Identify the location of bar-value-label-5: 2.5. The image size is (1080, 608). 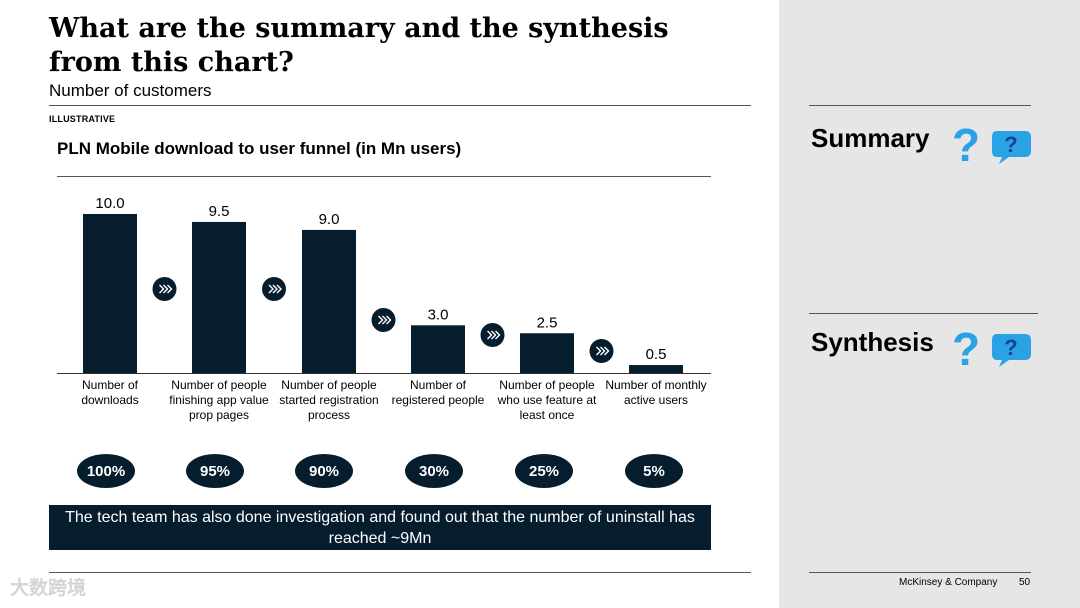
(547, 322).